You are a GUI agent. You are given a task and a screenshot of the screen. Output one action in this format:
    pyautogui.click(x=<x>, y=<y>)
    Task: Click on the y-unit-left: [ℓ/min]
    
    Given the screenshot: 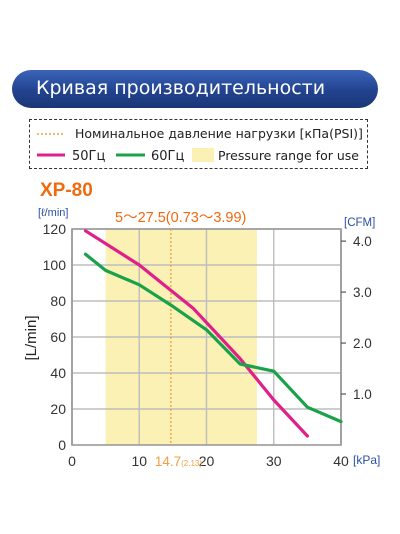 What is the action you would take?
    pyautogui.click(x=53, y=213)
    